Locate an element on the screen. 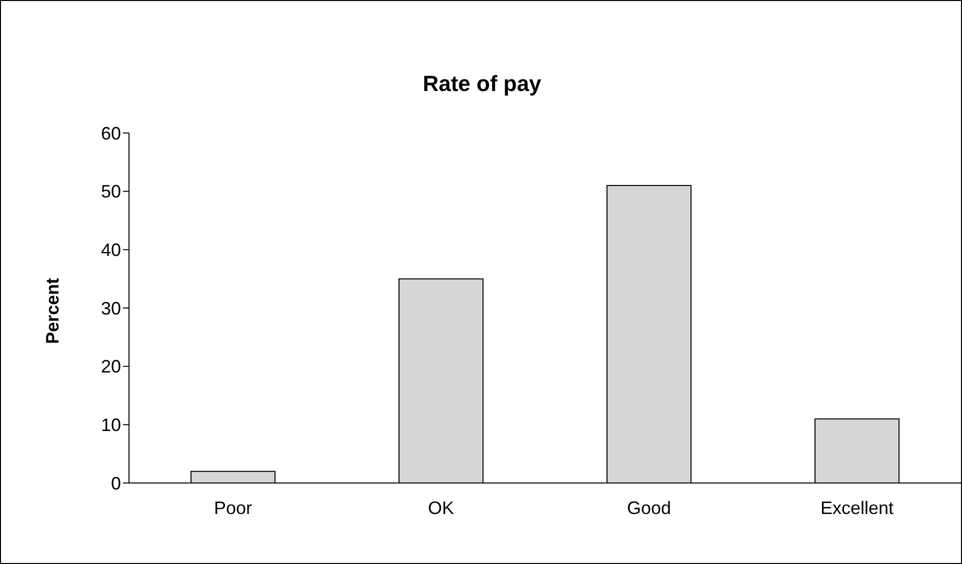 This screenshot has width=962, height=564. y-tick-label: 50 is located at coordinates (110, 192).